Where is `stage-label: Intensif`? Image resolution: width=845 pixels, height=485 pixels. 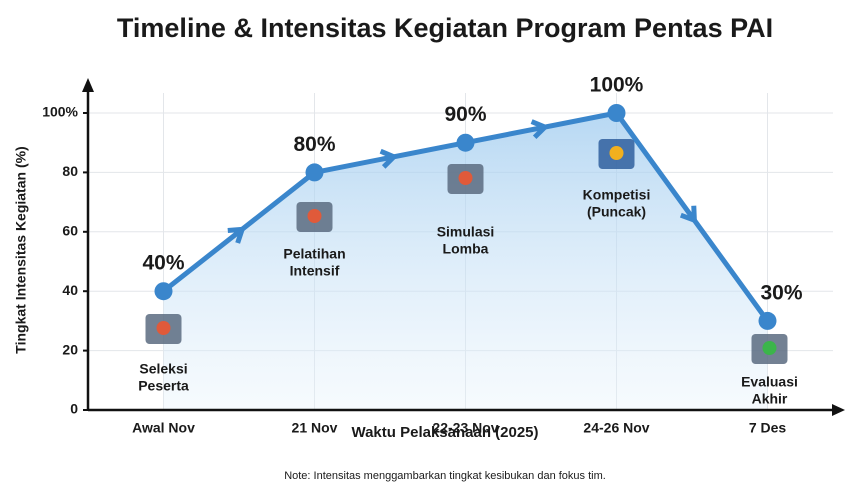
stage-label: Intensif is located at coordinates (315, 271).